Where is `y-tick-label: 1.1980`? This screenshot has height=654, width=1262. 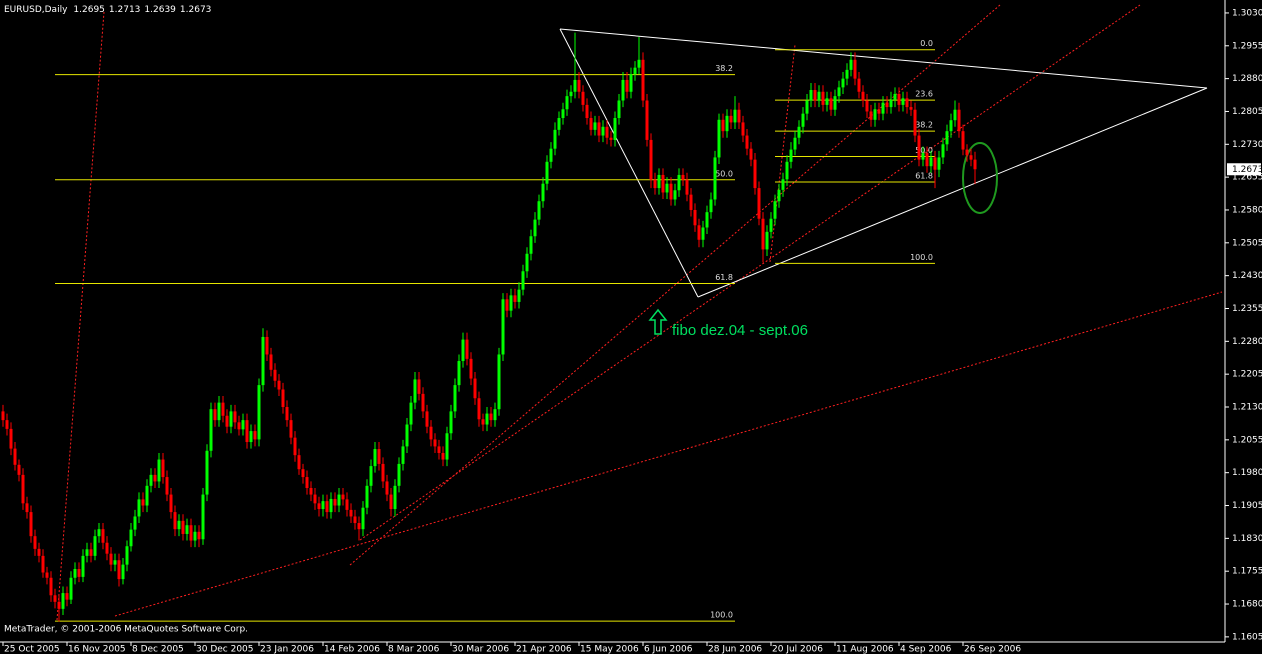
y-tick-label: 1.1980 is located at coordinates (1247, 473).